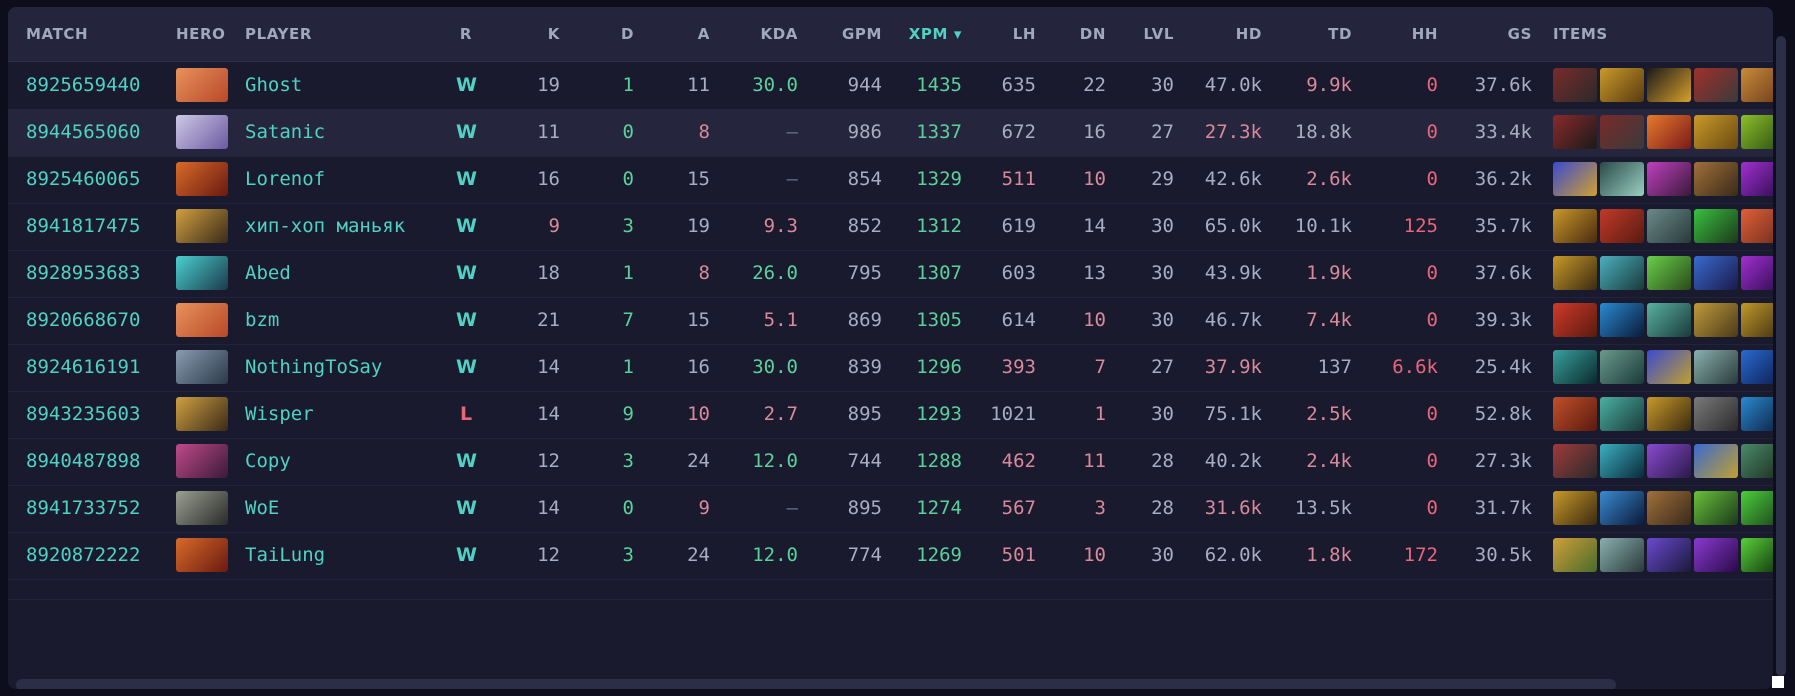  Describe the element at coordinates (83, 320) in the screenshot. I see `match-id-link: 8920668670` at that location.